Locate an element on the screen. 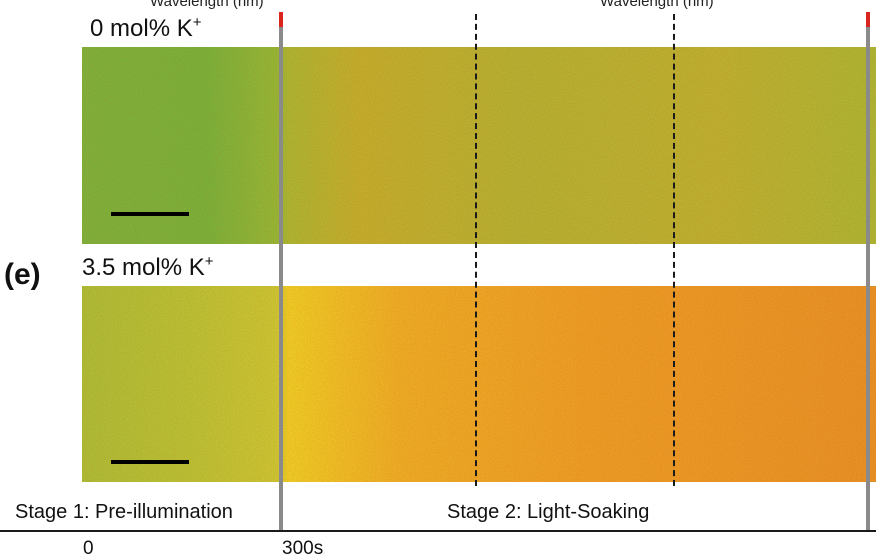 This screenshot has width=876, height=560. panel-letter: (e) is located at coordinates (22, 274).